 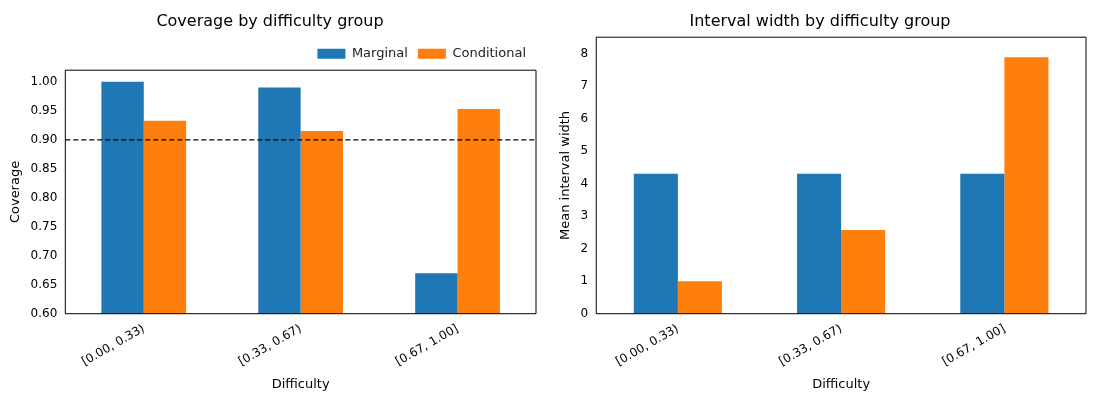 I want to click on chart-title: Coverage by difficulty group, so click(x=270, y=20).